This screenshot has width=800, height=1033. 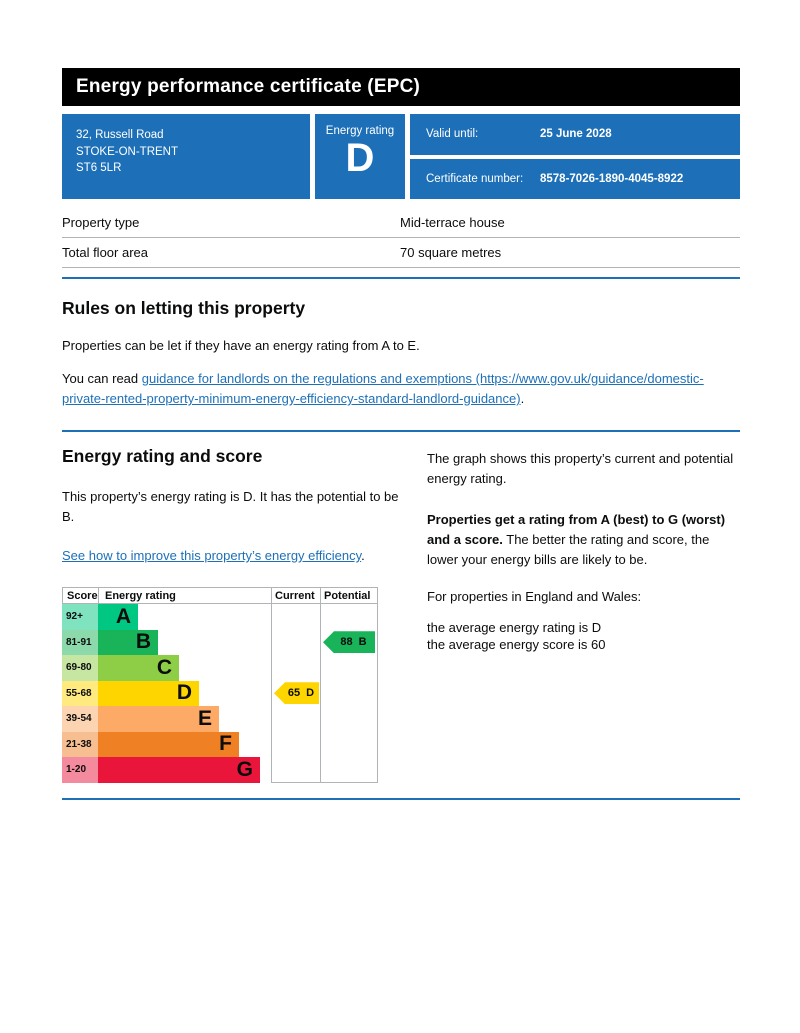 What do you see at coordinates (80, 617) in the screenshot?
I see `epc-score-range: 92+` at bounding box center [80, 617].